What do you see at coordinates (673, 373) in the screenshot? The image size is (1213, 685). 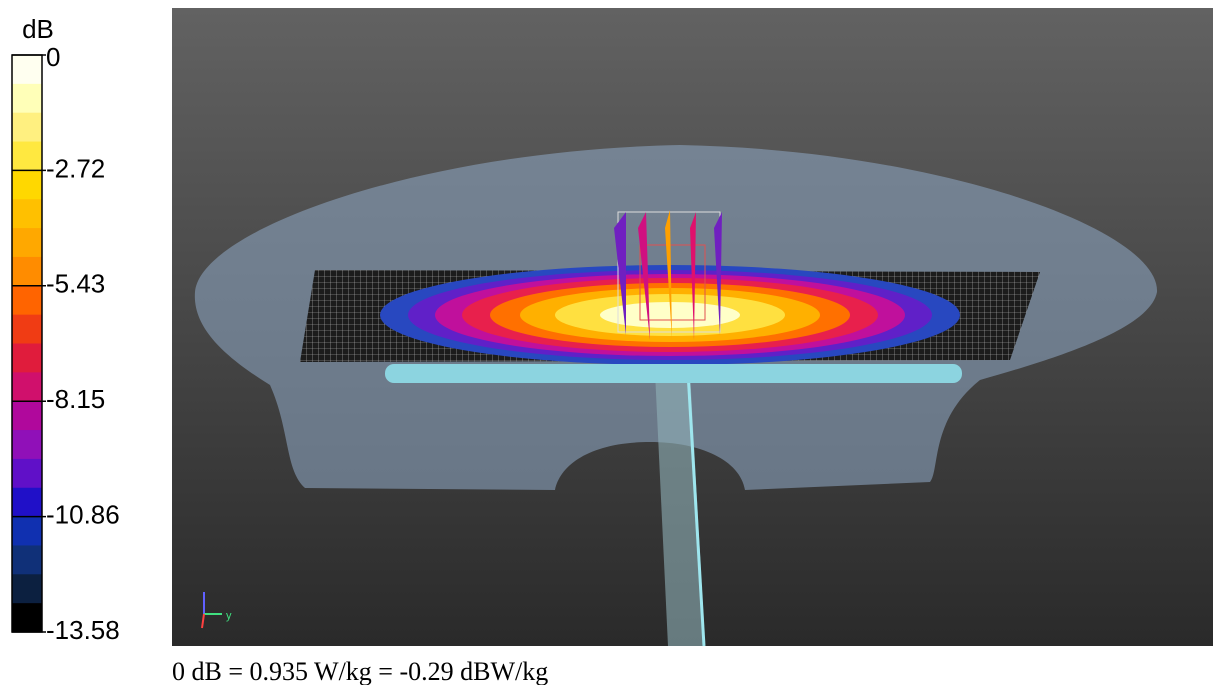 I see `holder-bar` at bounding box center [673, 373].